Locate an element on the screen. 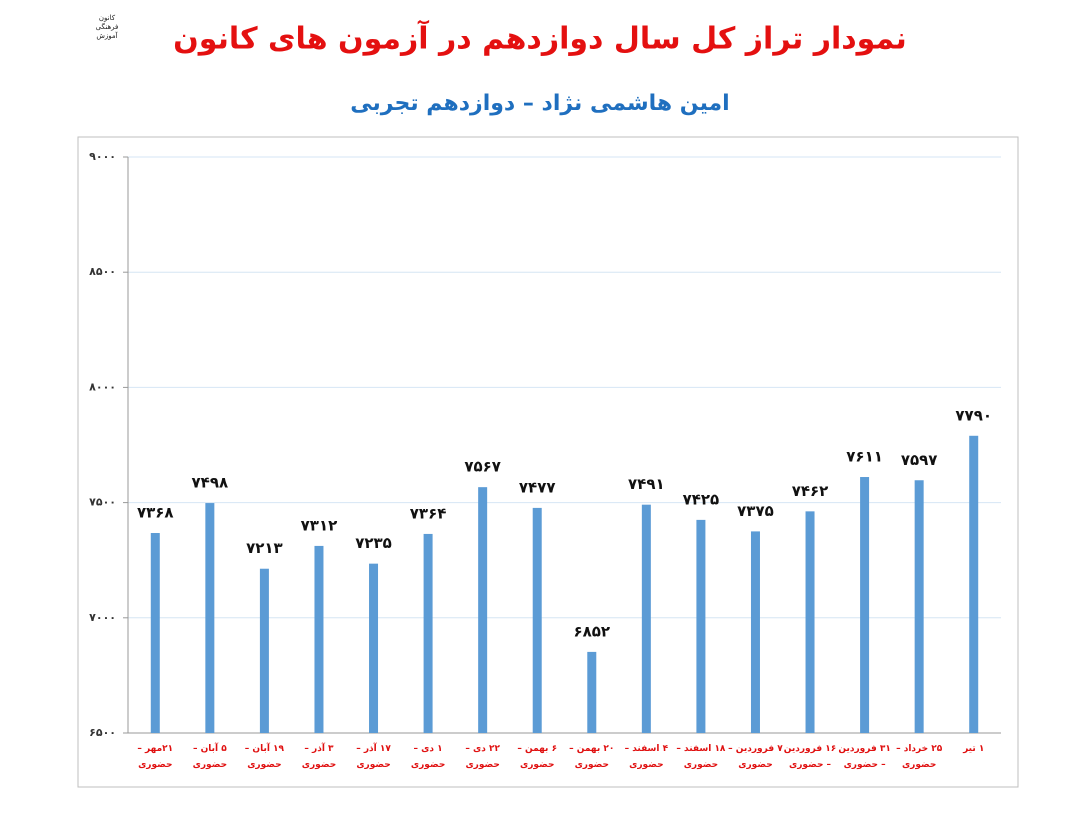 Image resolution: width=1080 pixels, height=815 pixels. value-label: ۷۶۱۱ is located at coordinates (864, 457).